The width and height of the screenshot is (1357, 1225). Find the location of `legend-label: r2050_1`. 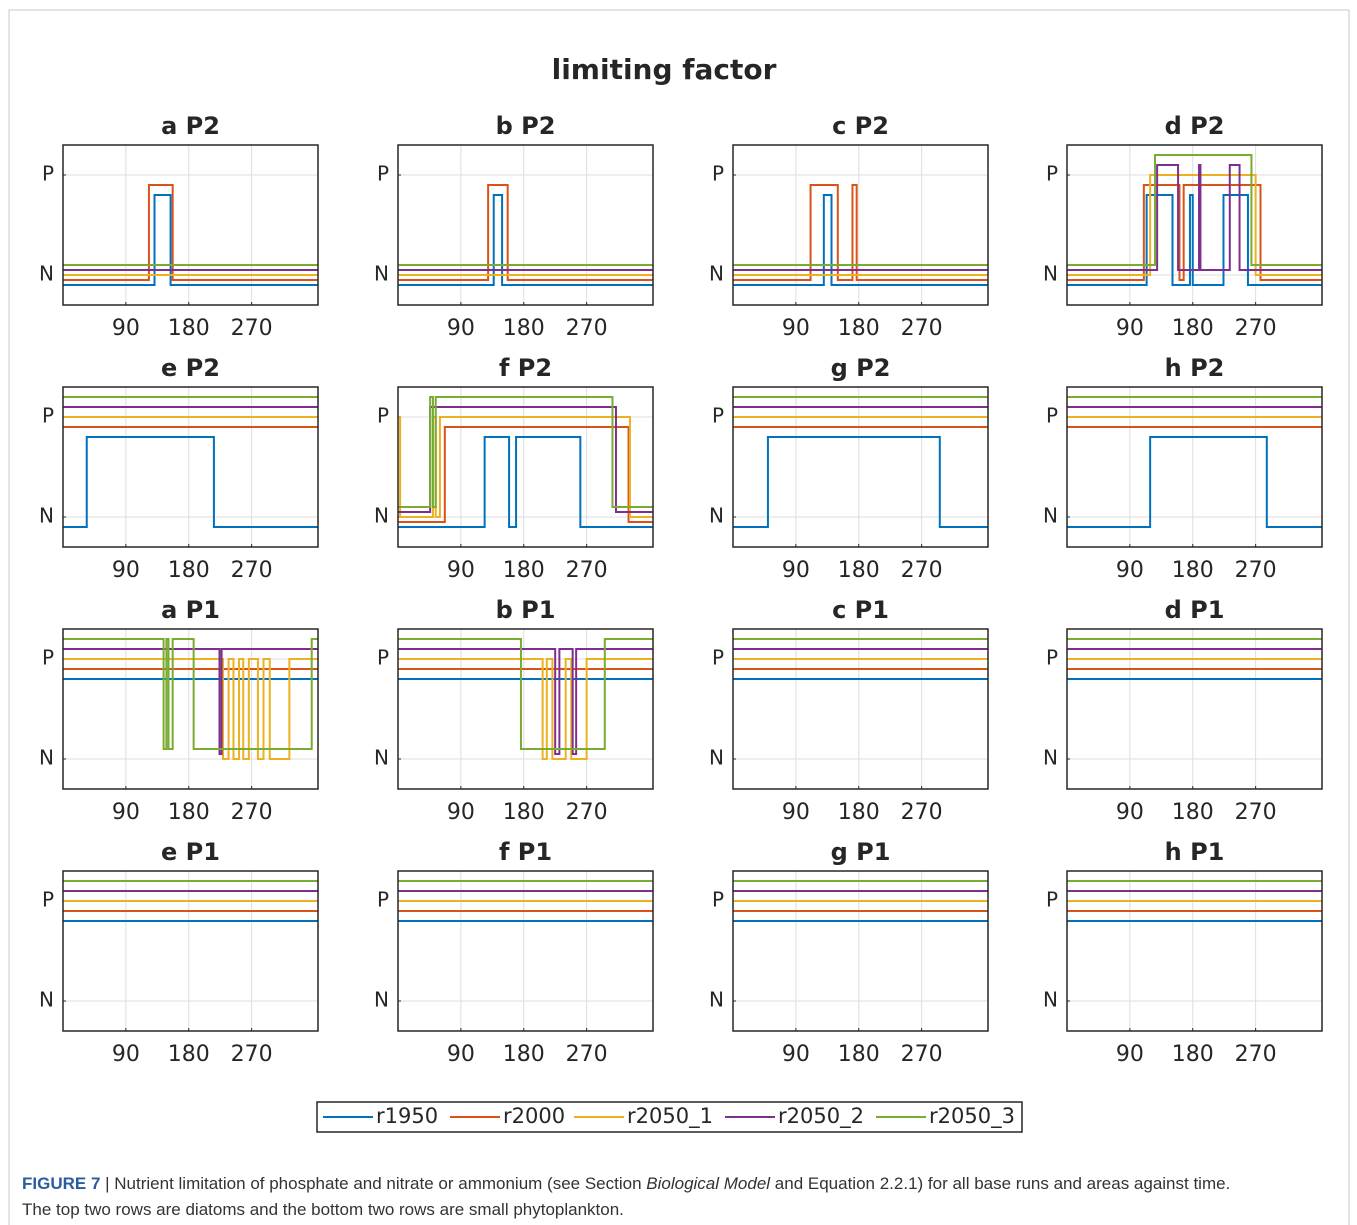

legend-label: r2050_1 is located at coordinates (670, 1116).